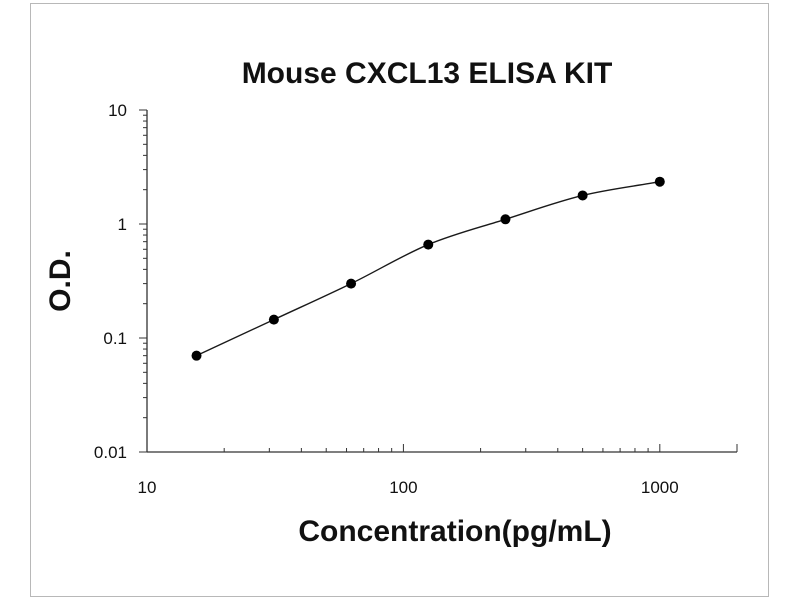  Describe the element at coordinates (117, 110) in the screenshot. I see `y-tick-label: 10` at that location.